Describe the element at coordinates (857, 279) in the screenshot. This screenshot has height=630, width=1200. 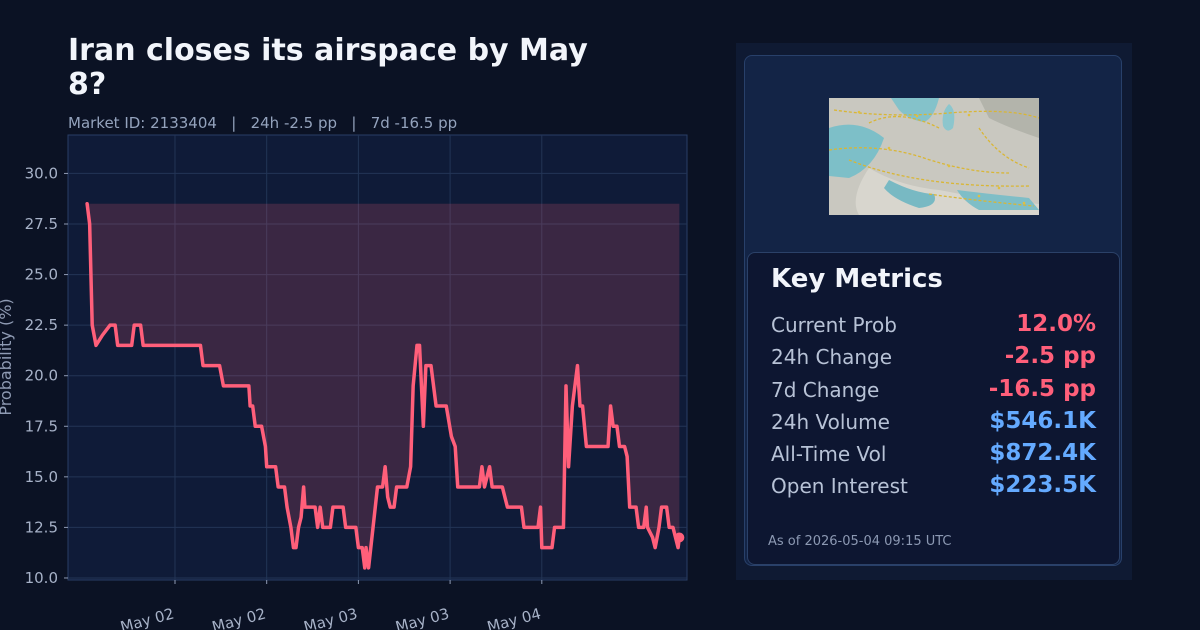
I see `key-metrics-title: Key Metrics` at that location.